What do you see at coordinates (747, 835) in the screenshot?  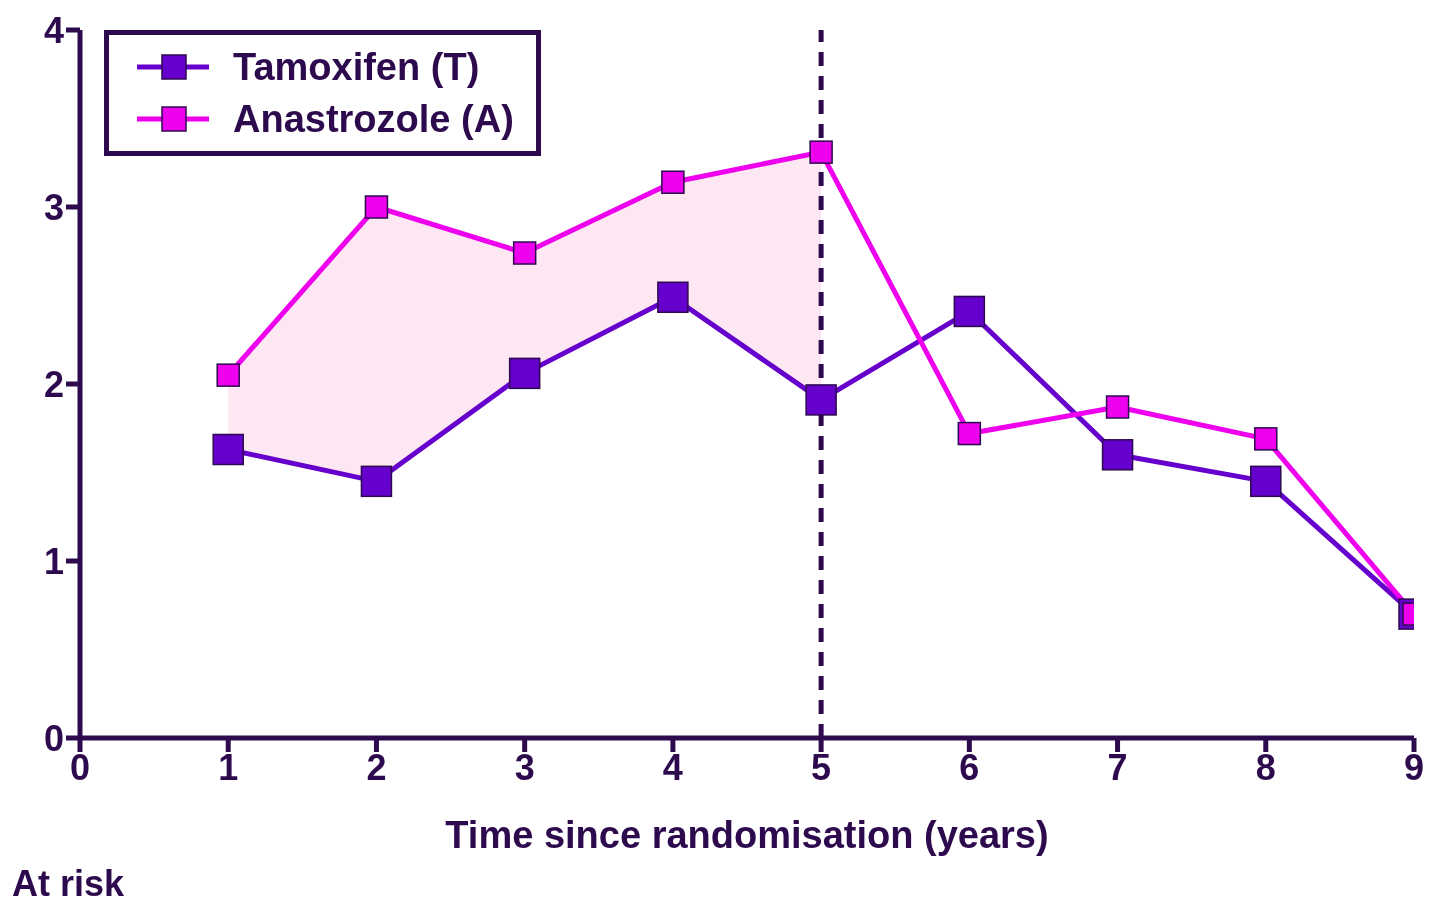 I see `x-axis-title: Time since randomisation (years)` at bounding box center [747, 835].